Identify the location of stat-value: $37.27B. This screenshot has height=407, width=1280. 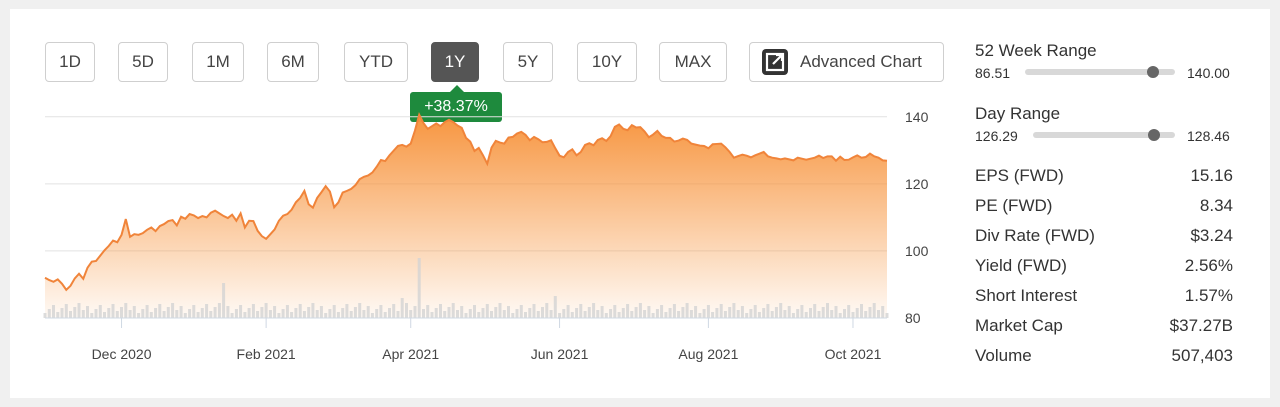
(1201, 325).